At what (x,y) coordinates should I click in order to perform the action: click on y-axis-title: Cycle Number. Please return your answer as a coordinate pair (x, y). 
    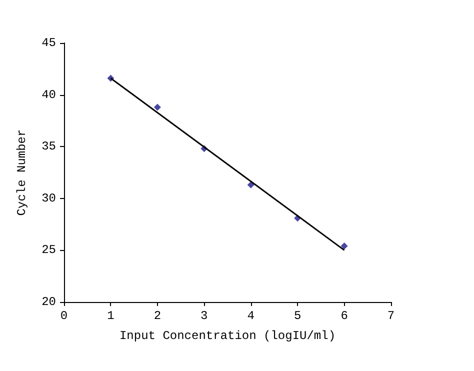
    Looking at the image, I should click on (22, 172).